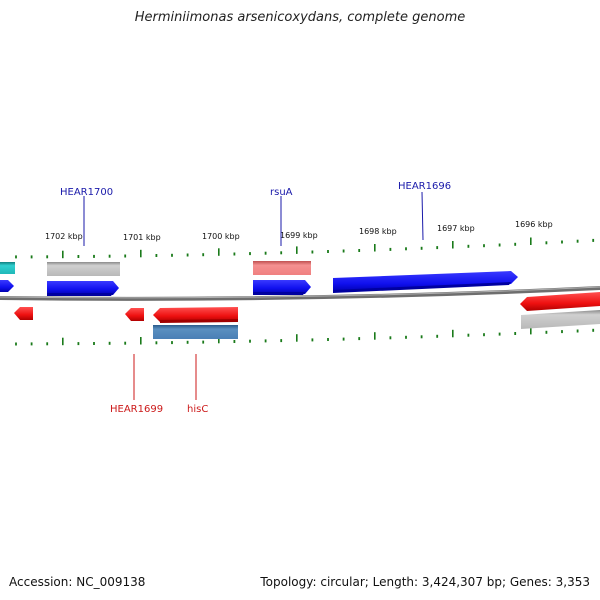  Describe the element at coordinates (281, 192) in the screenshot. I see `gene-label-rsua: rsuA` at that location.